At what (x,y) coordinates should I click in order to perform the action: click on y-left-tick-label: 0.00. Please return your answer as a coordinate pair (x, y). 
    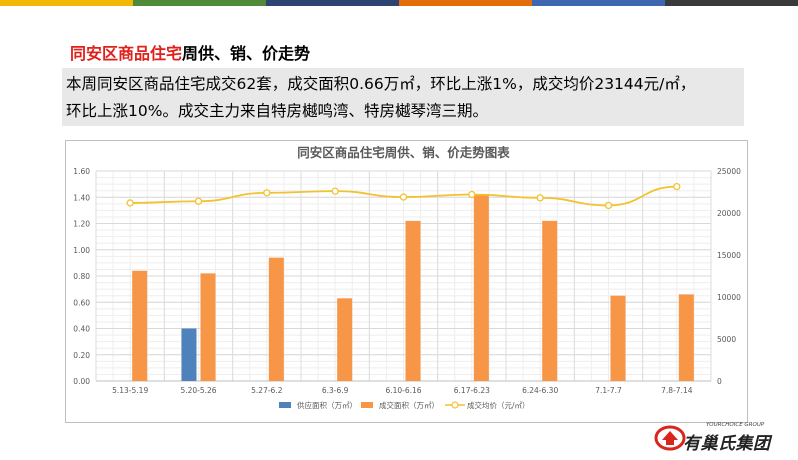
    Looking at the image, I should click on (81, 381).